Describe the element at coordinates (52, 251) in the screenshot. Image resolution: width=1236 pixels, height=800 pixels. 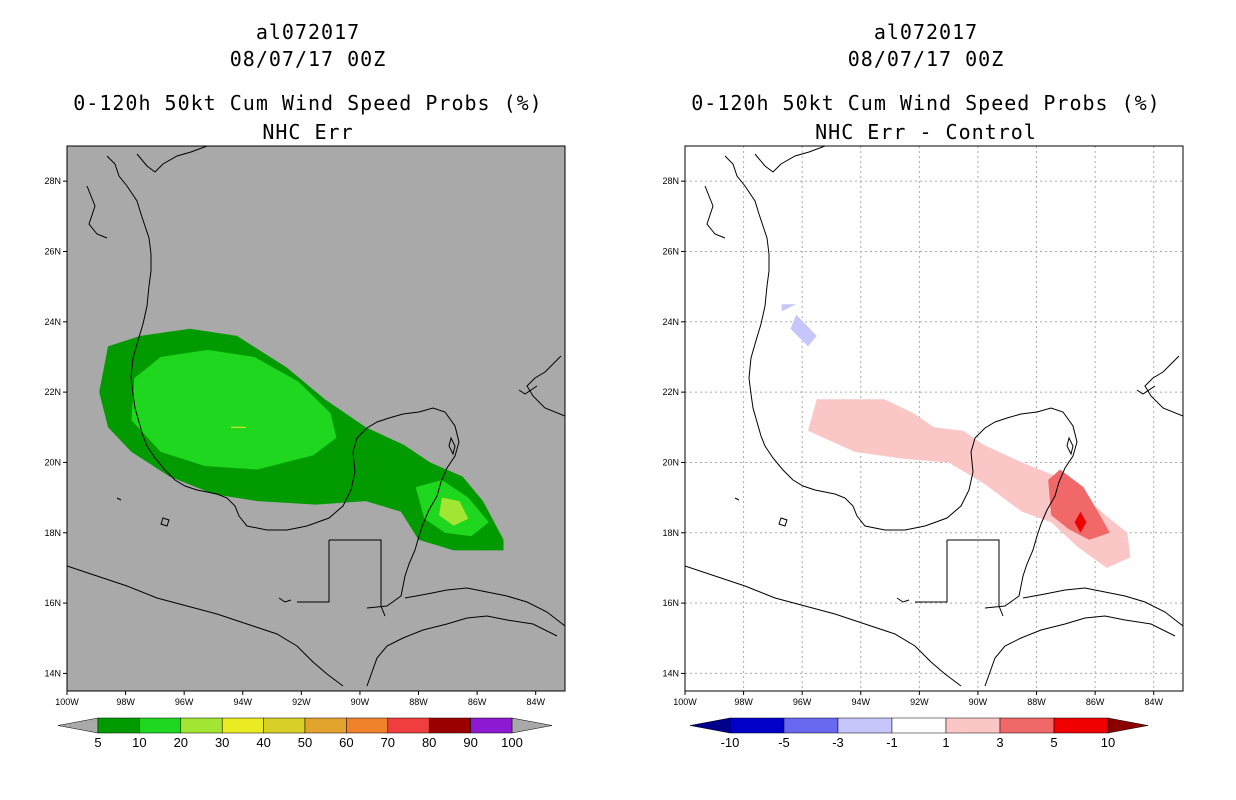
I see `left-ytick-label: 26N` at that location.